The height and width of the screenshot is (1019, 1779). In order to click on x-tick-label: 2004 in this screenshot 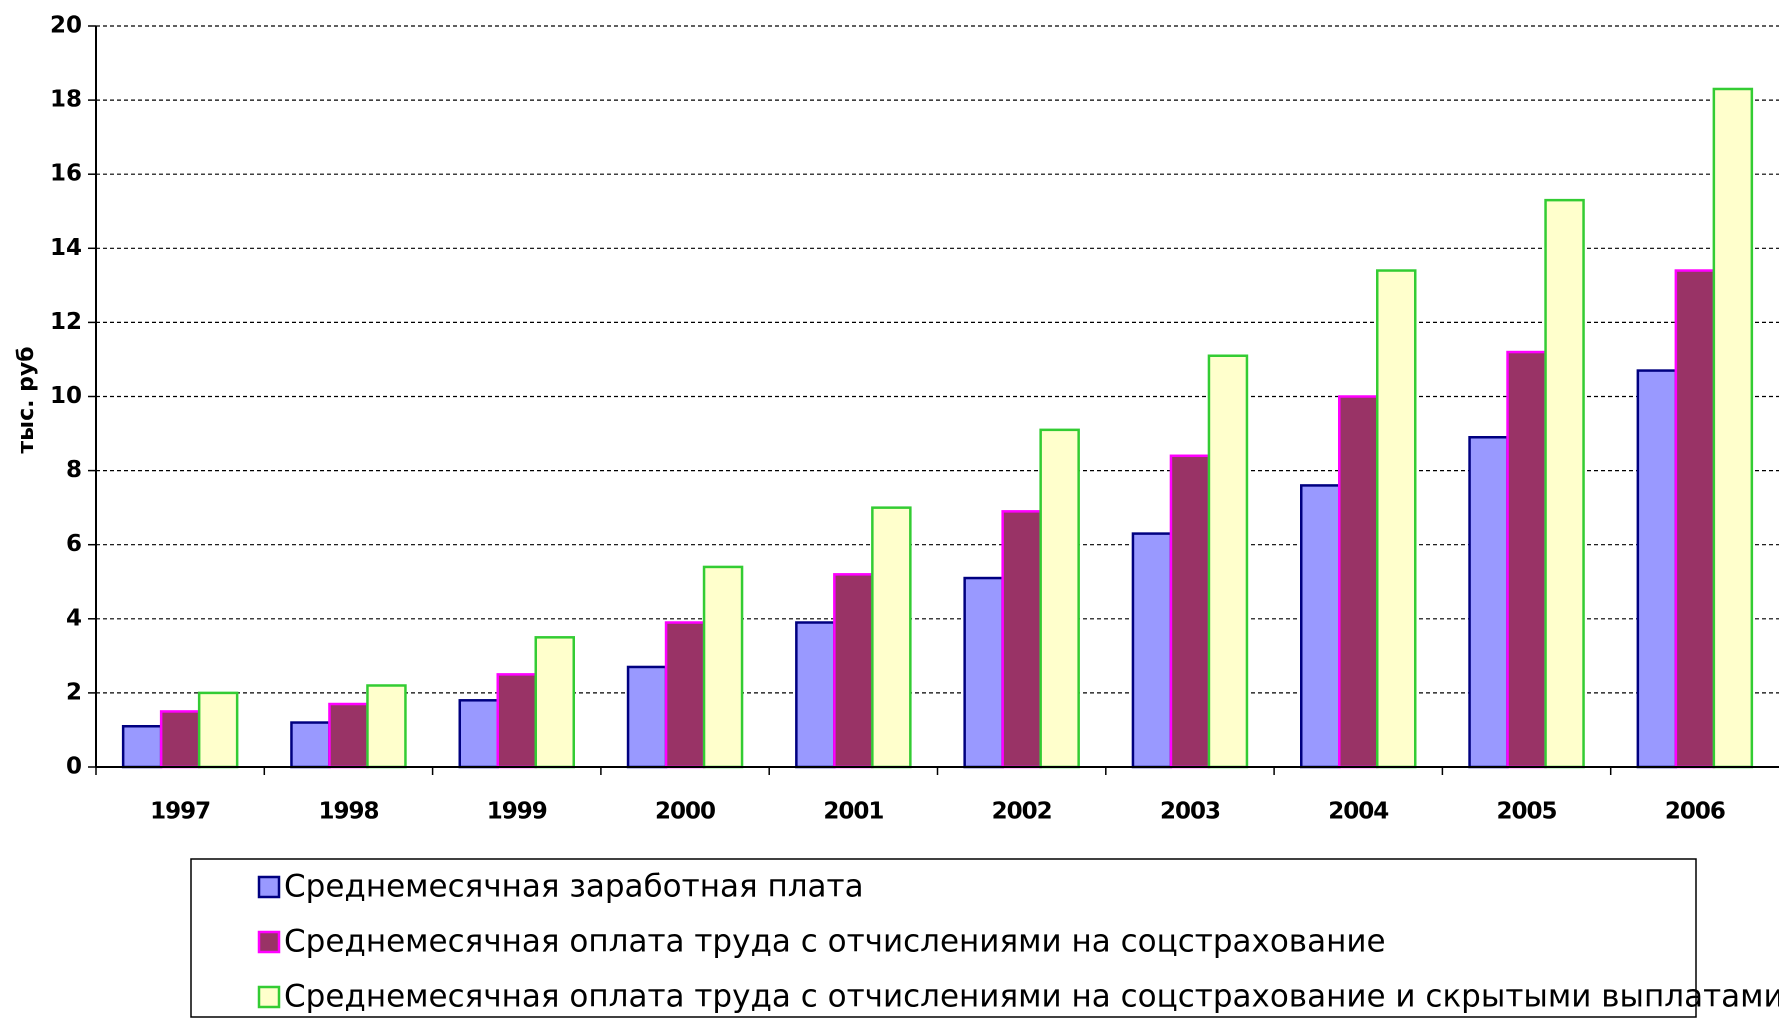, I will do `click(1358, 812)`.